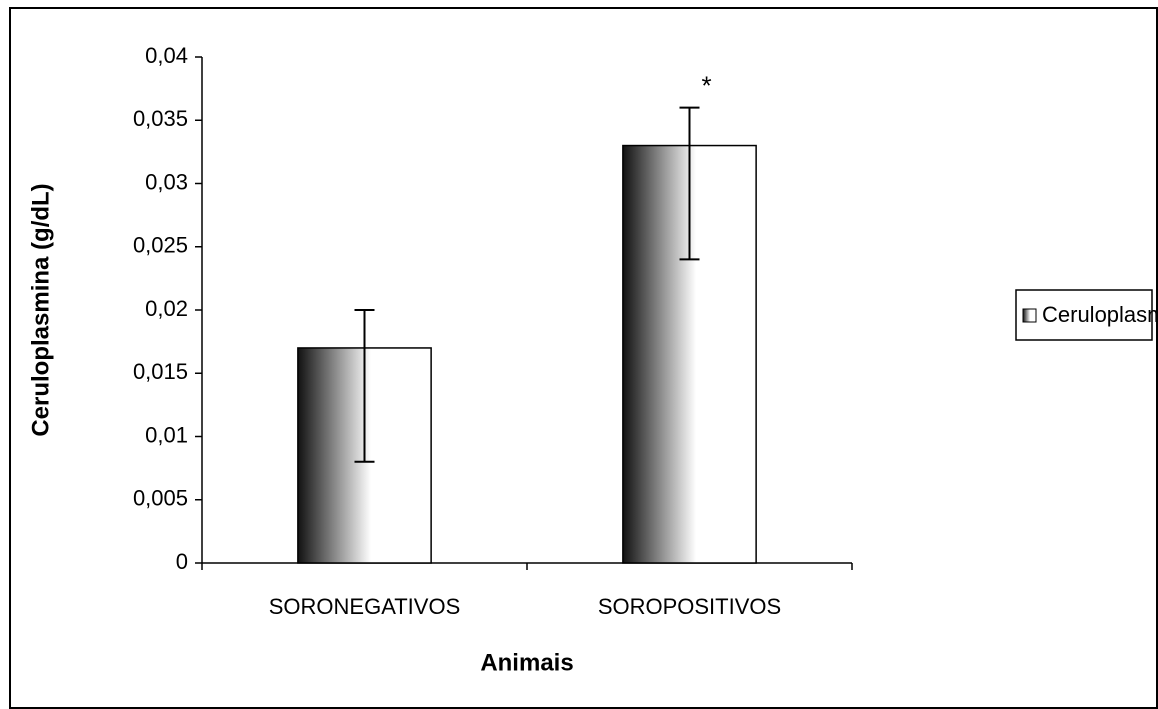 This screenshot has height=709, width=1158. What do you see at coordinates (166, 55) in the screenshot?
I see `y-tick-label: 0,04` at bounding box center [166, 55].